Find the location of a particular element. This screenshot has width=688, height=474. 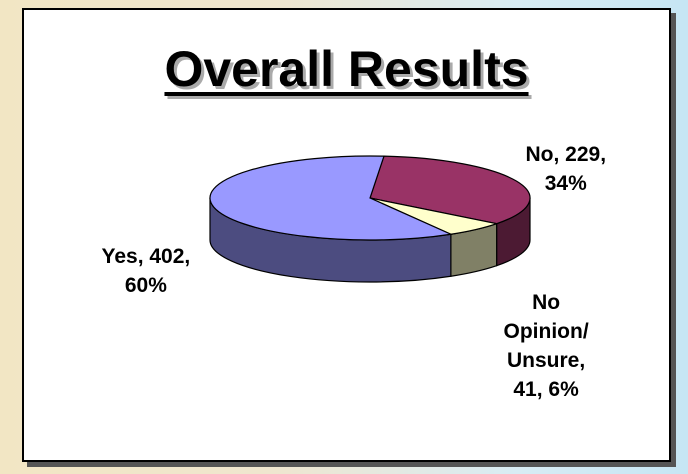

data-label: No Opinion/ Unsure, 41, 6% is located at coordinates (546, 346).